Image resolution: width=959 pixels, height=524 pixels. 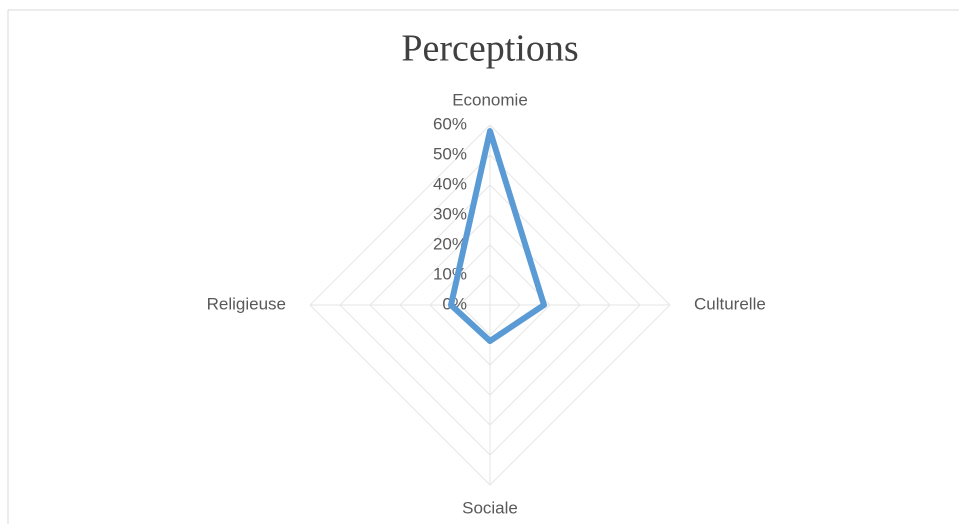 What do you see at coordinates (730, 303) in the screenshot?
I see `axis-label: Culturelle` at bounding box center [730, 303].